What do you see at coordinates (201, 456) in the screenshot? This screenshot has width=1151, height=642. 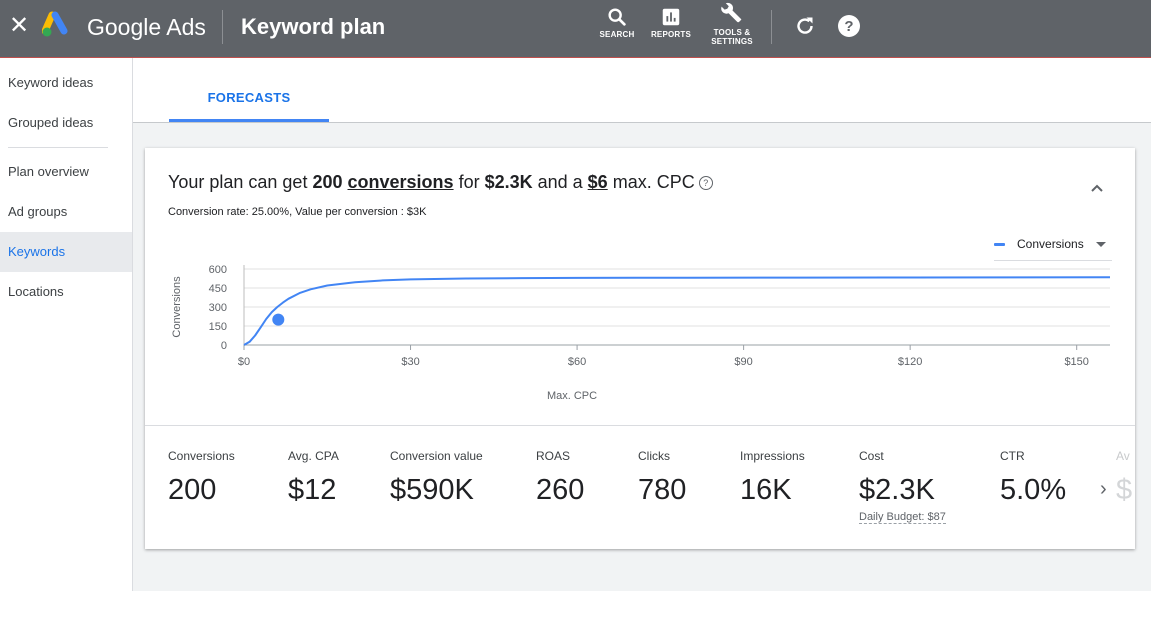 I see `stat-label: Conversions` at bounding box center [201, 456].